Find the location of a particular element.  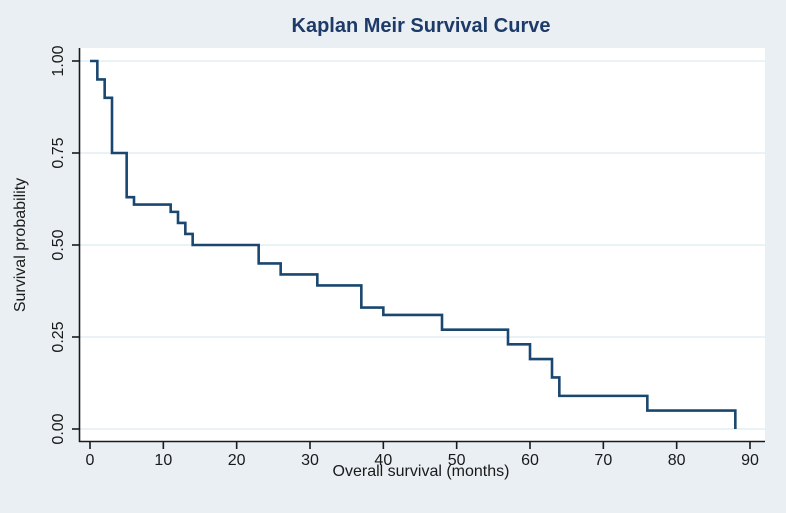

x-tick-label: 70 is located at coordinates (603, 460).